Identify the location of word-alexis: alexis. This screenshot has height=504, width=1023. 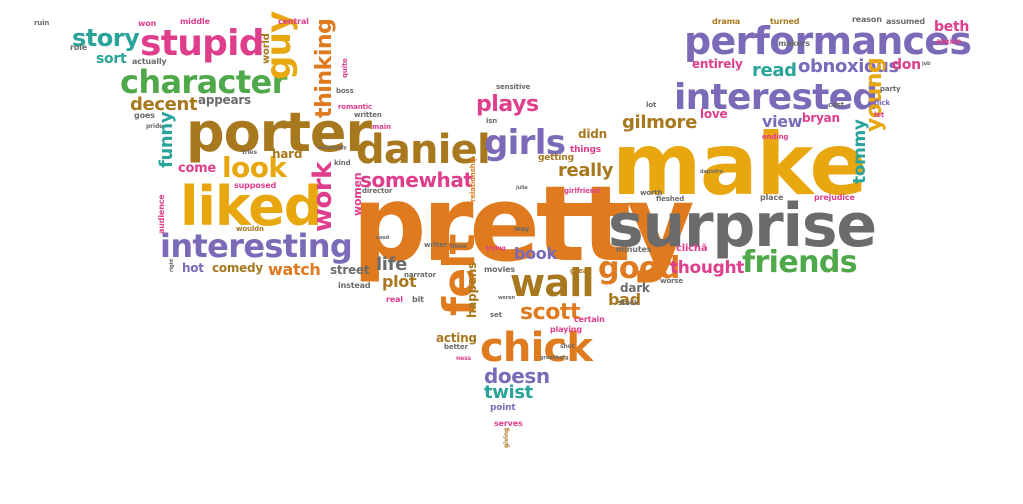
(949, 41).